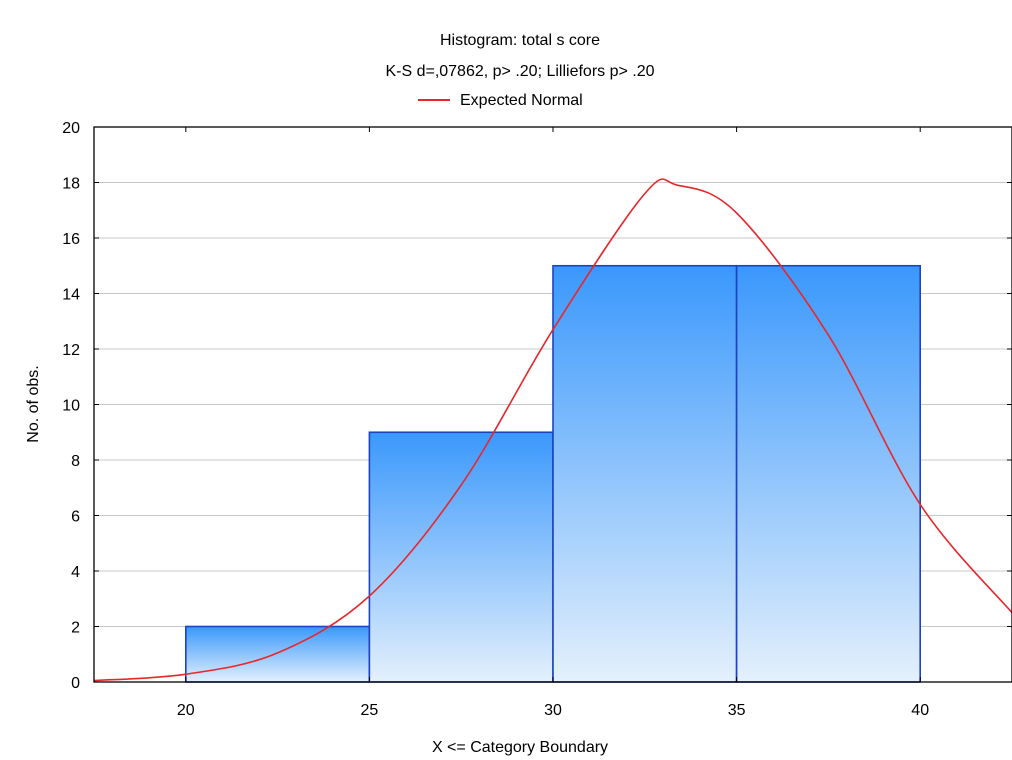 Image resolution: width=1012 pixels, height=760 pixels. Describe the element at coordinates (370, 710) in the screenshot. I see `x-tick-label: 25` at that location.